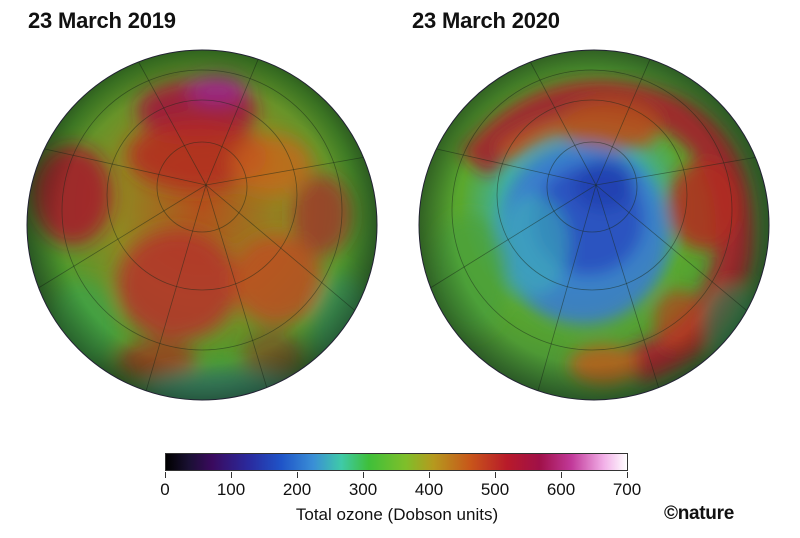 This screenshot has width=800, height=538. Describe the element at coordinates (429, 489) in the screenshot. I see `tick-label: 400` at that location.